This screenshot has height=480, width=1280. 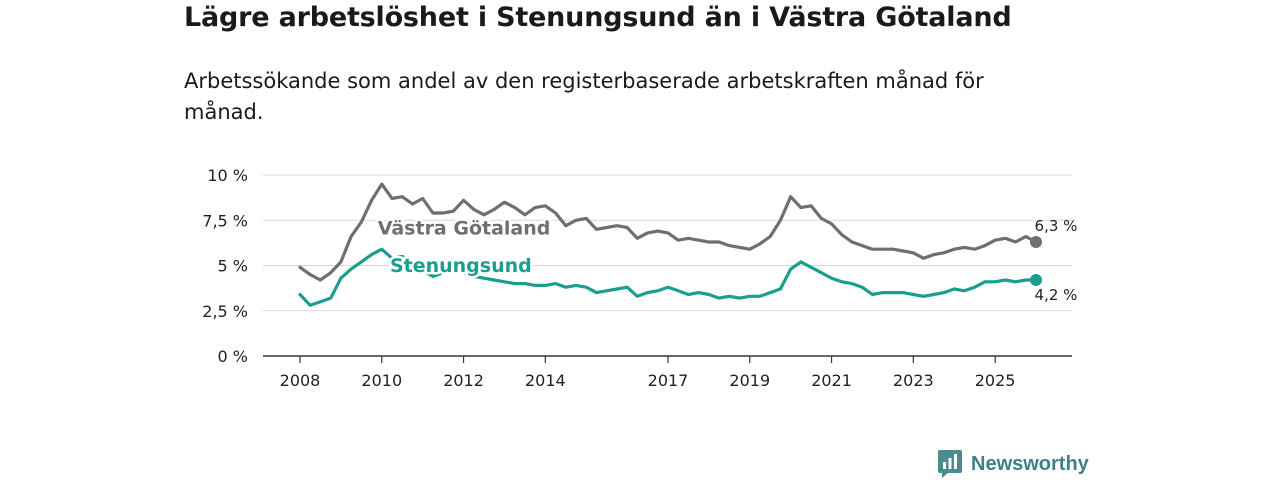 What do you see at coordinates (913, 380) in the screenshot?
I see `x-tick-label: 2023` at bounding box center [913, 380].